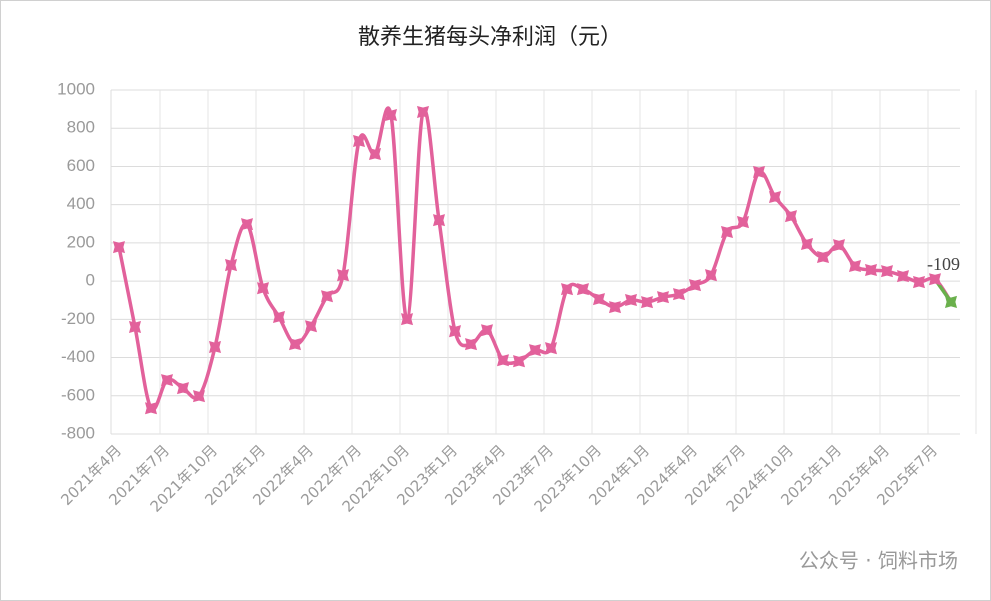 This screenshot has width=991, height=601. What do you see at coordinates (76, 88) in the screenshot?
I see `y-tick-label: 1000` at bounding box center [76, 88].